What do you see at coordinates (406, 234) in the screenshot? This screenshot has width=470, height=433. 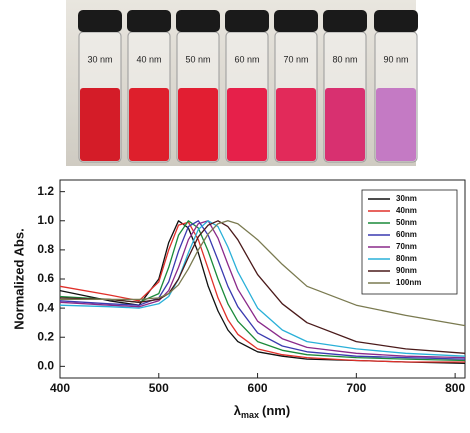 I see `legend-label: 60nm` at bounding box center [406, 234].